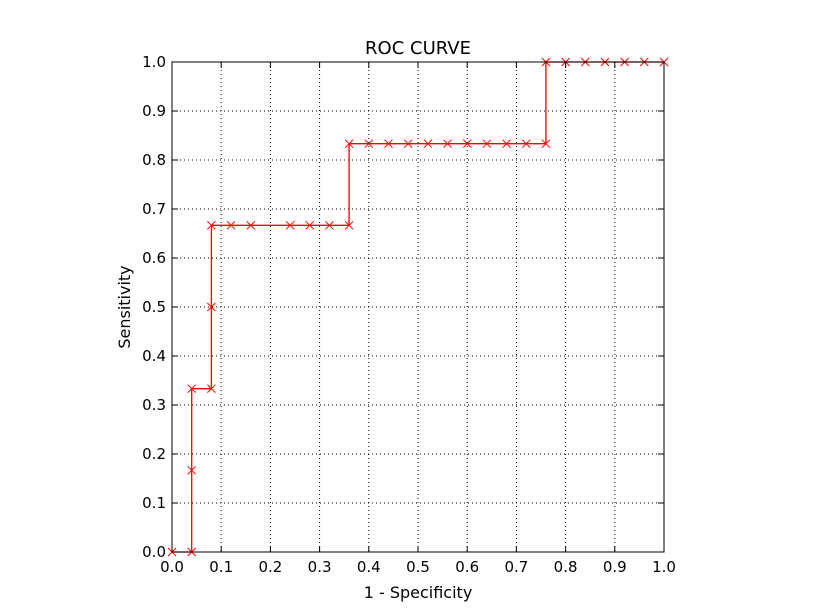 This screenshot has width=815, height=615. I want to click on x-tick-label: 0.0, so click(172, 567).